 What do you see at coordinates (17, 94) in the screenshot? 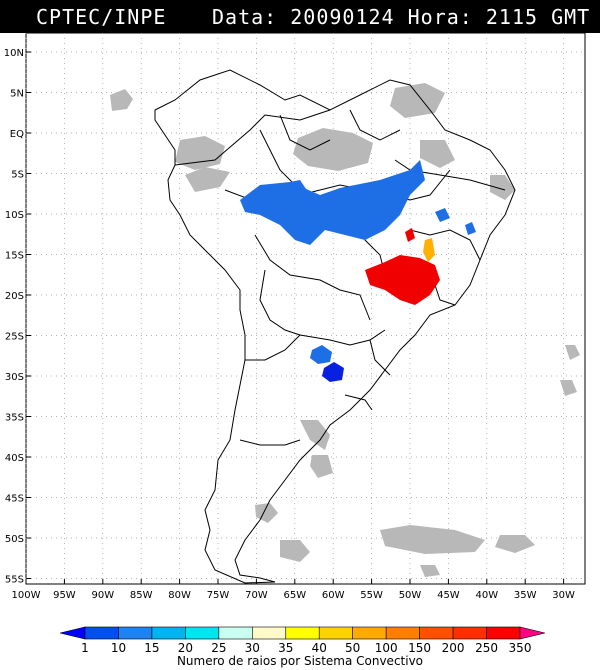
I see `lat-tick-label: 5N` at bounding box center [17, 94].